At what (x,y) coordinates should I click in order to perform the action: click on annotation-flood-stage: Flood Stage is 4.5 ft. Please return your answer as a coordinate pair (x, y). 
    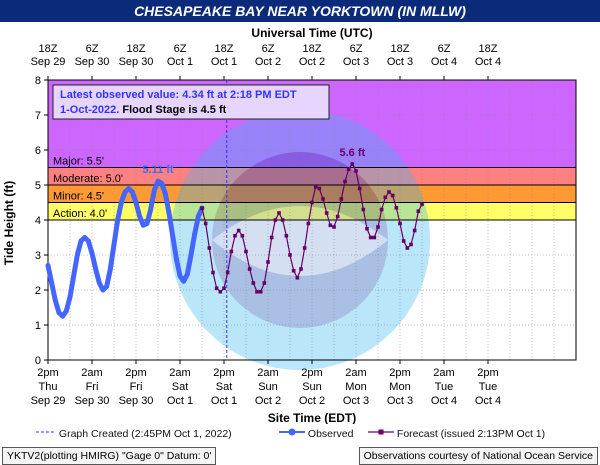
    Looking at the image, I should click on (174, 110).